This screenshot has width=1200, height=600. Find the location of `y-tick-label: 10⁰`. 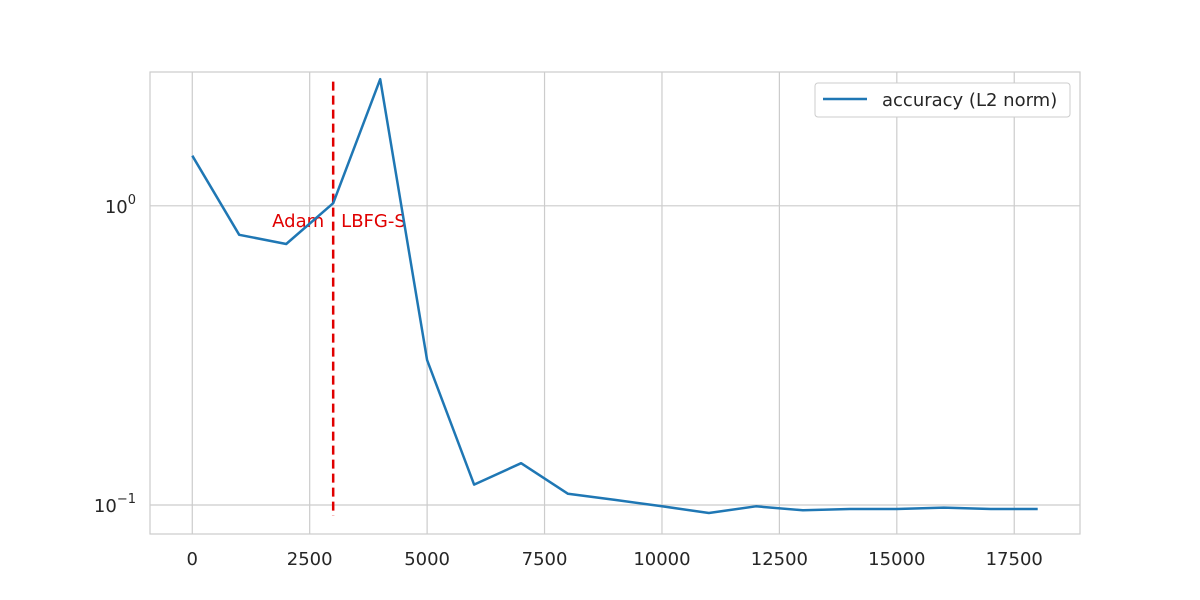

y-tick-label: 10⁰ is located at coordinates (120, 205).